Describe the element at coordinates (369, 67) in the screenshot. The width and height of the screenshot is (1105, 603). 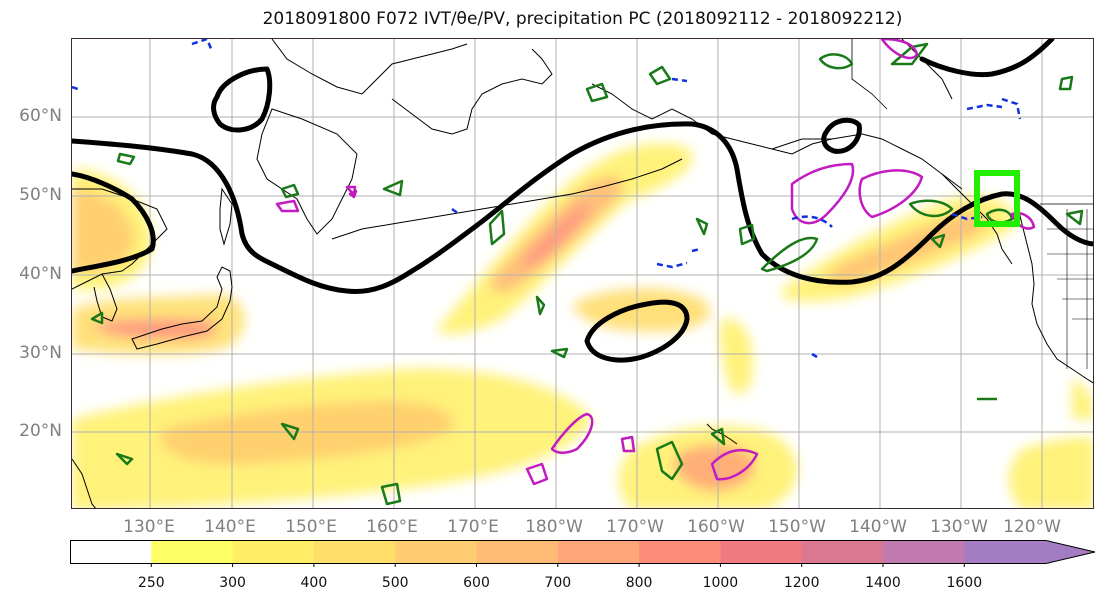
I see `coast-siberia` at that location.